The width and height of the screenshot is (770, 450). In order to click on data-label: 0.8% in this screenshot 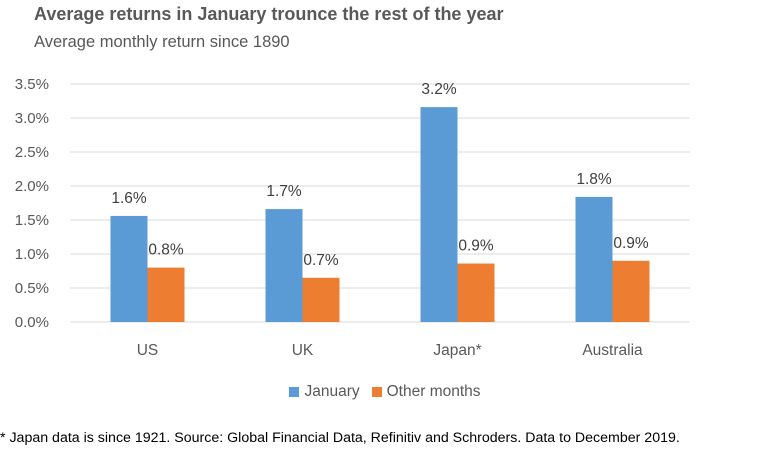, I will do `click(166, 250)`.